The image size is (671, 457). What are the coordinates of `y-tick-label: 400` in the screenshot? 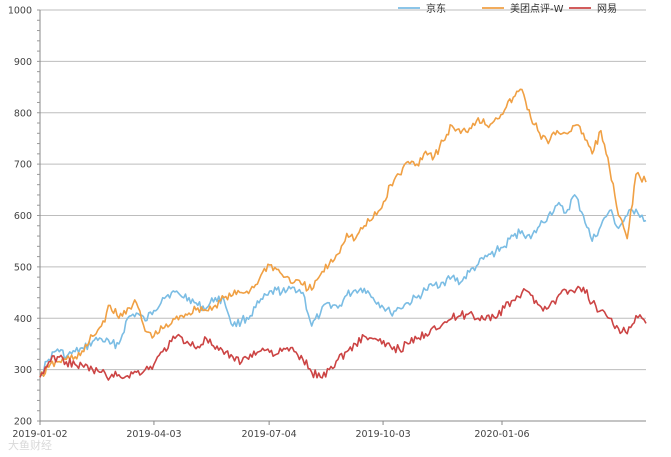 It's located at (23, 319).